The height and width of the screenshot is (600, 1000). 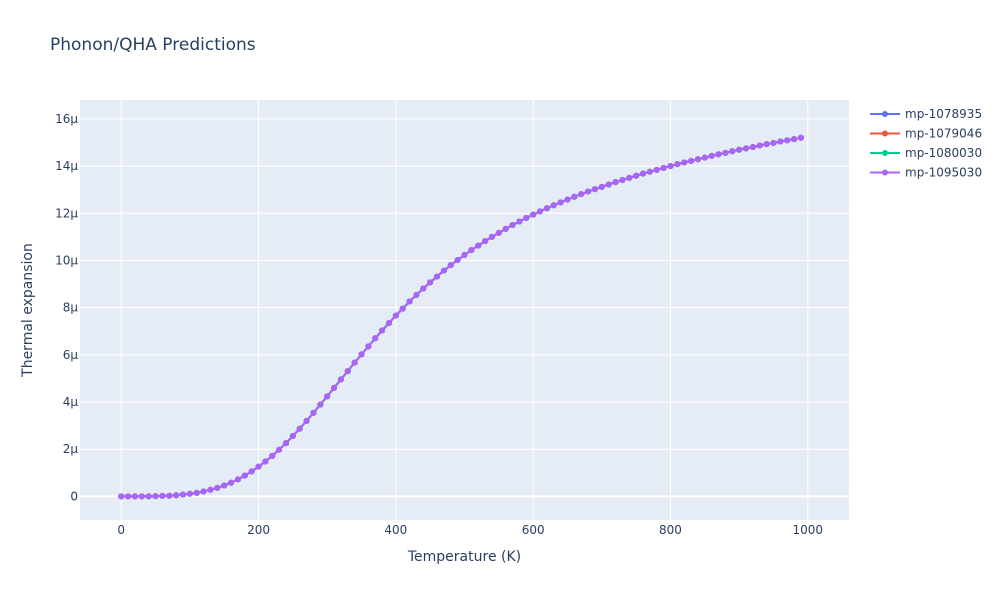 What do you see at coordinates (66, 260) in the screenshot?
I see `y-tick-label: 10μ` at bounding box center [66, 260].